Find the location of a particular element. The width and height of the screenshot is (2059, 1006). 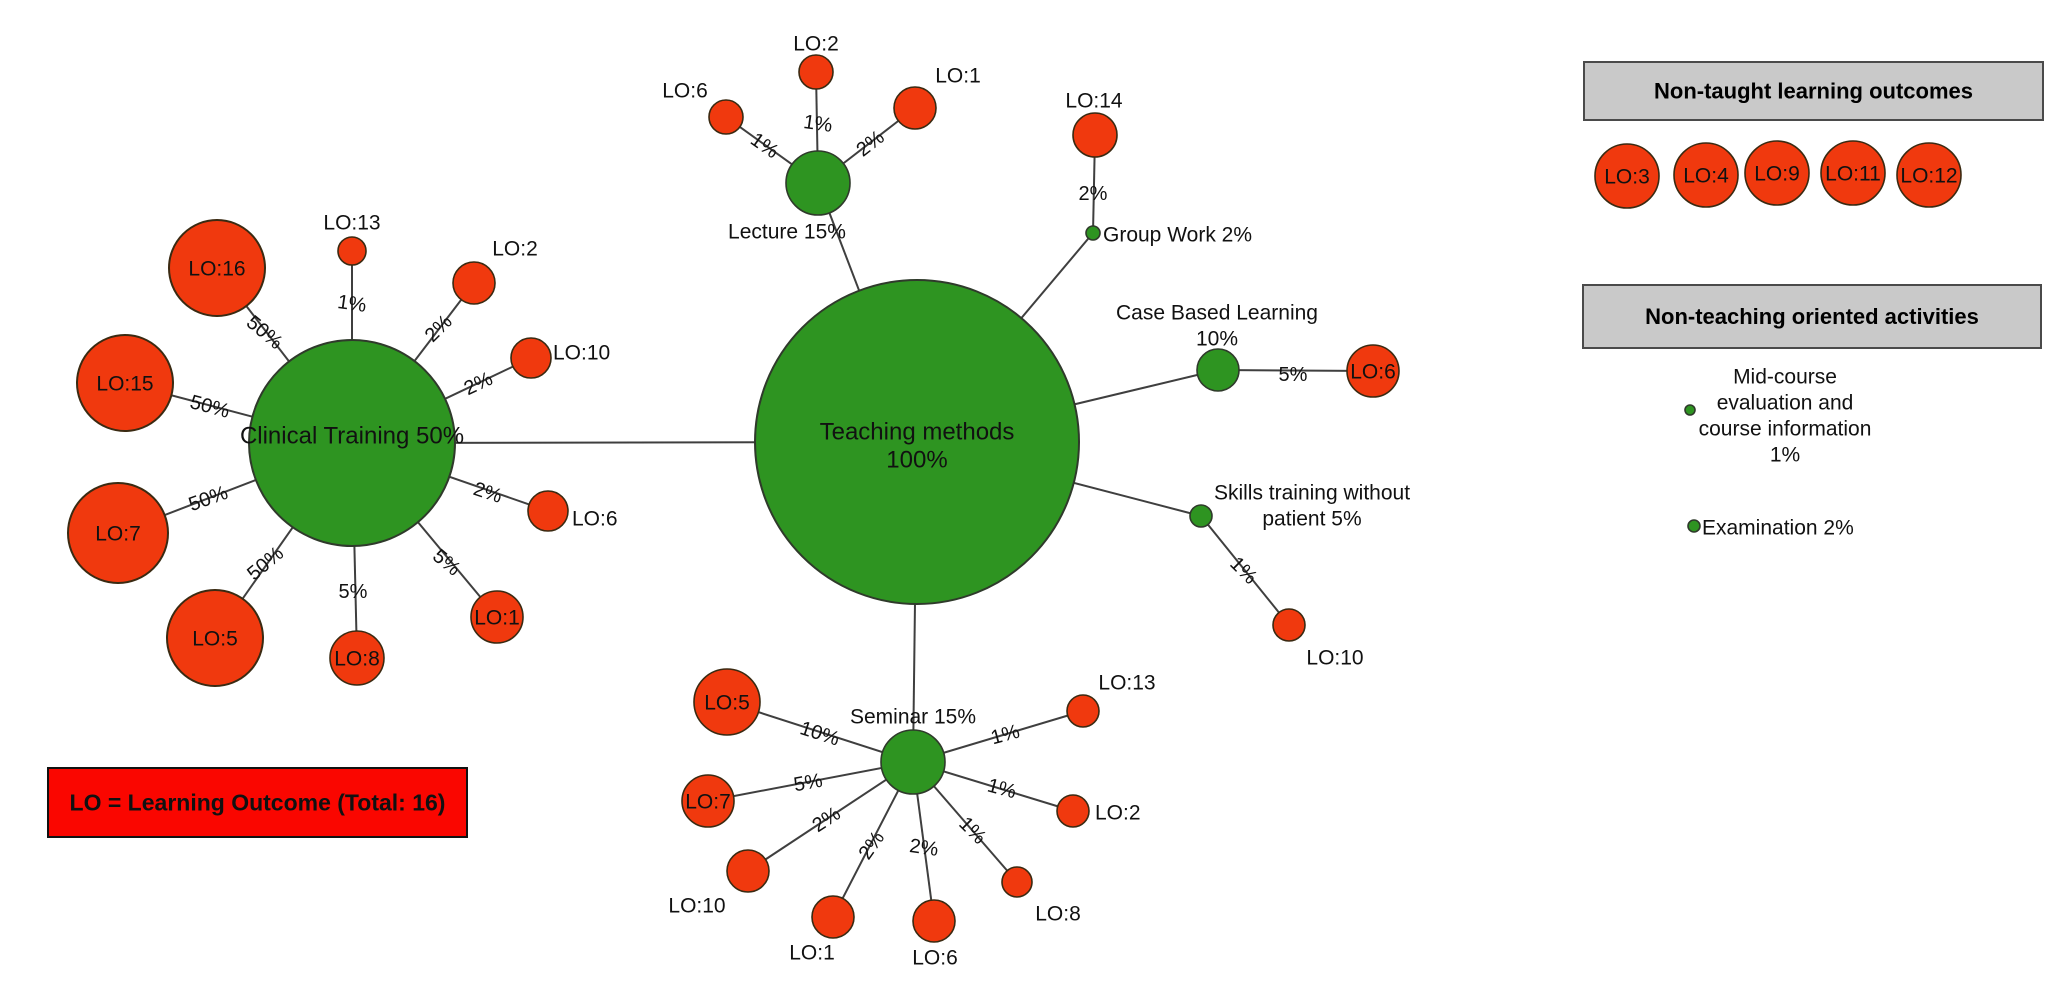

node-lo8-clinical-node-label: LO:8 is located at coordinates (357, 658).